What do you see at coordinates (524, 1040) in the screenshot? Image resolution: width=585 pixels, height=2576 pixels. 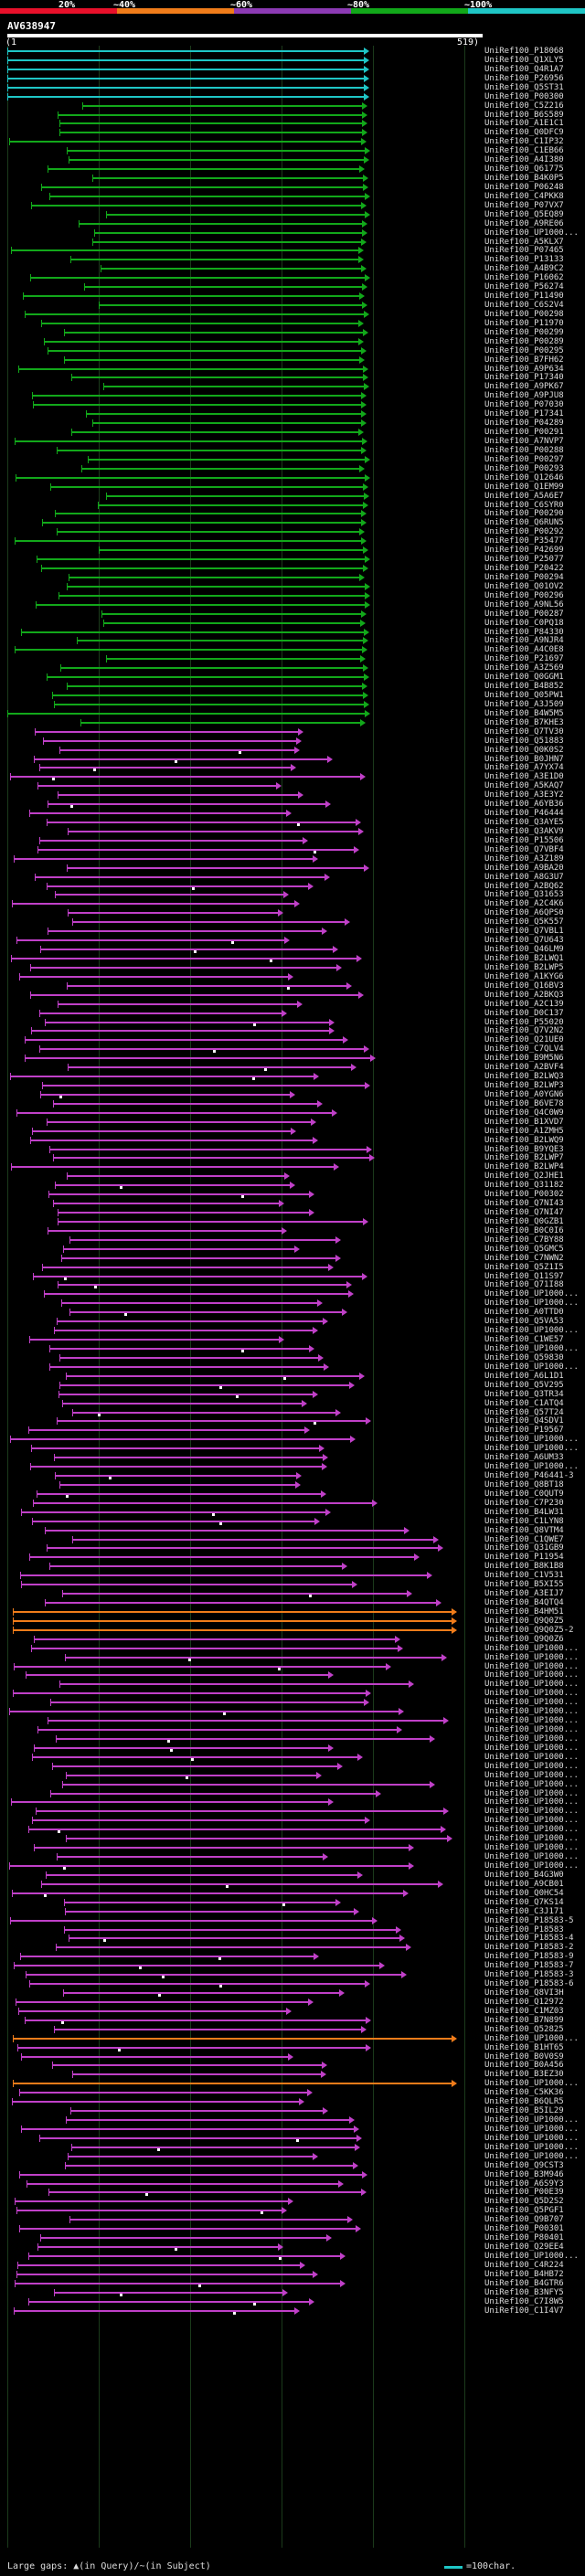 I see `hit-label: UniRef100_Q21UE0` at bounding box center [524, 1040].